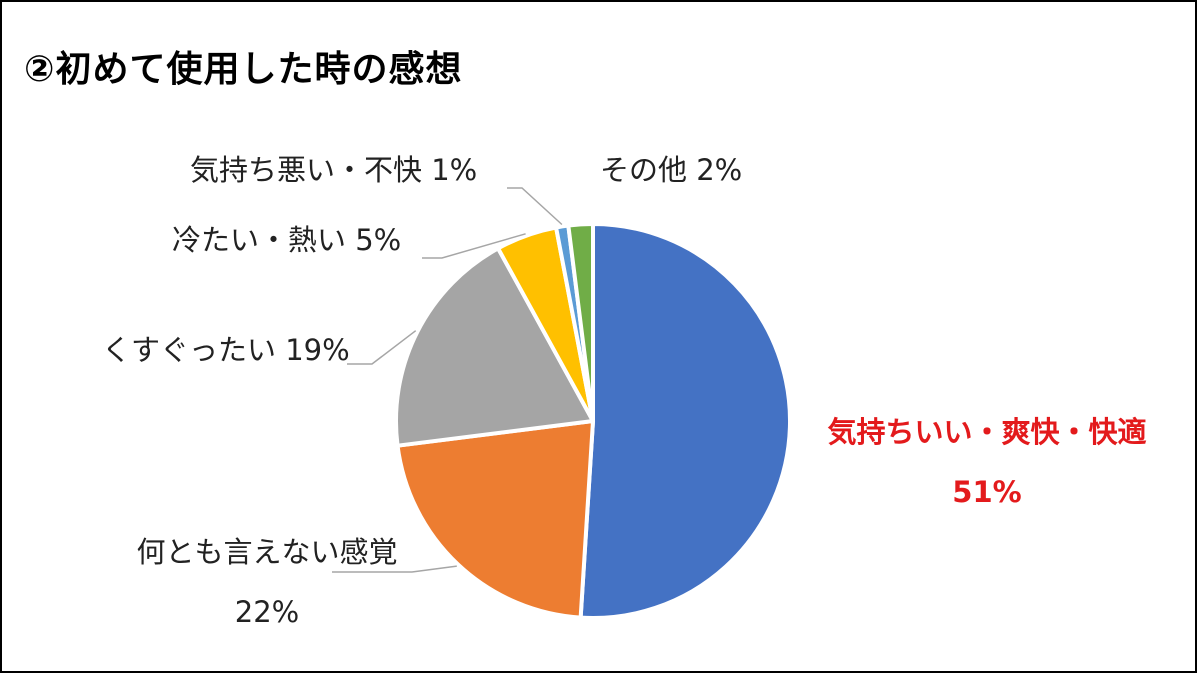  I want to click on slice-label-0-value: 51%, so click(986, 492).